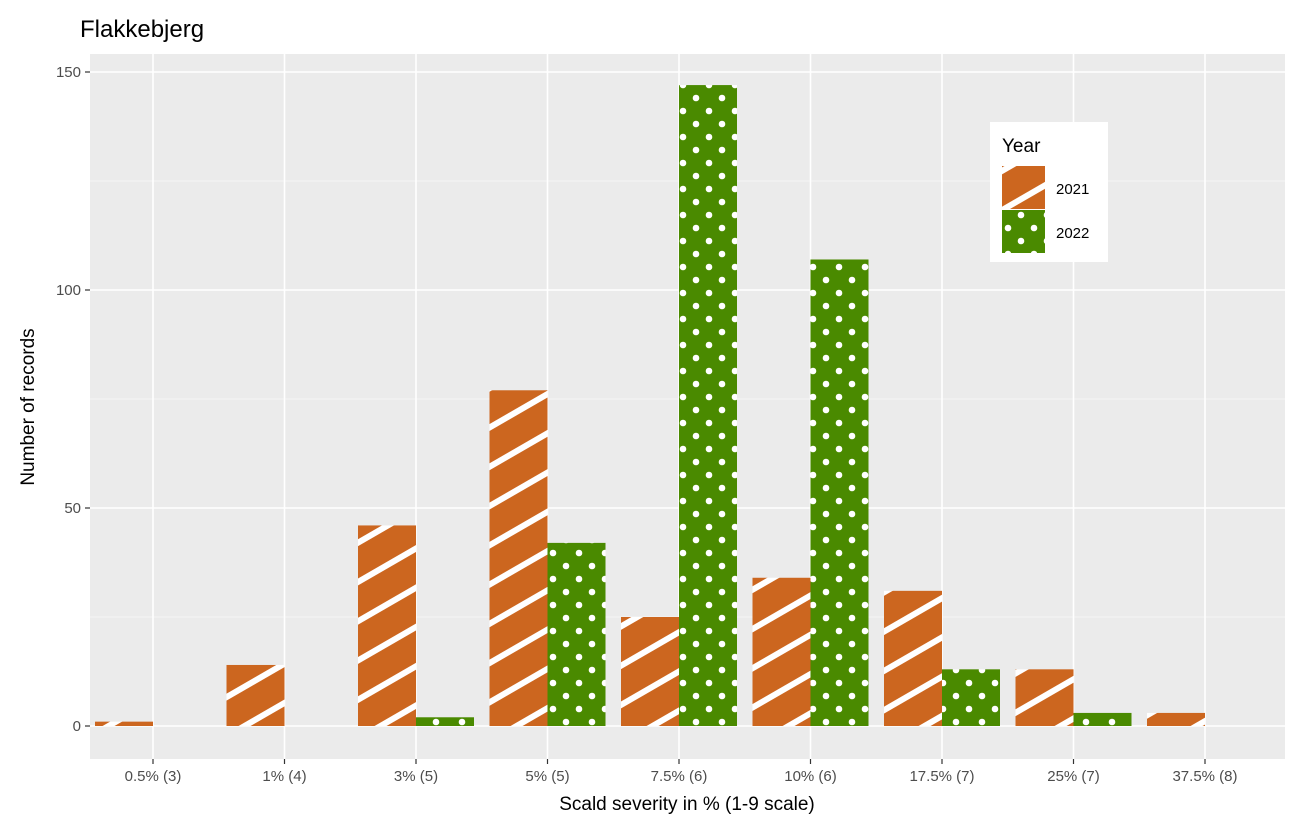  What do you see at coordinates (1049, 192) in the screenshot?
I see `legend: Year 2021 2022` at bounding box center [1049, 192].